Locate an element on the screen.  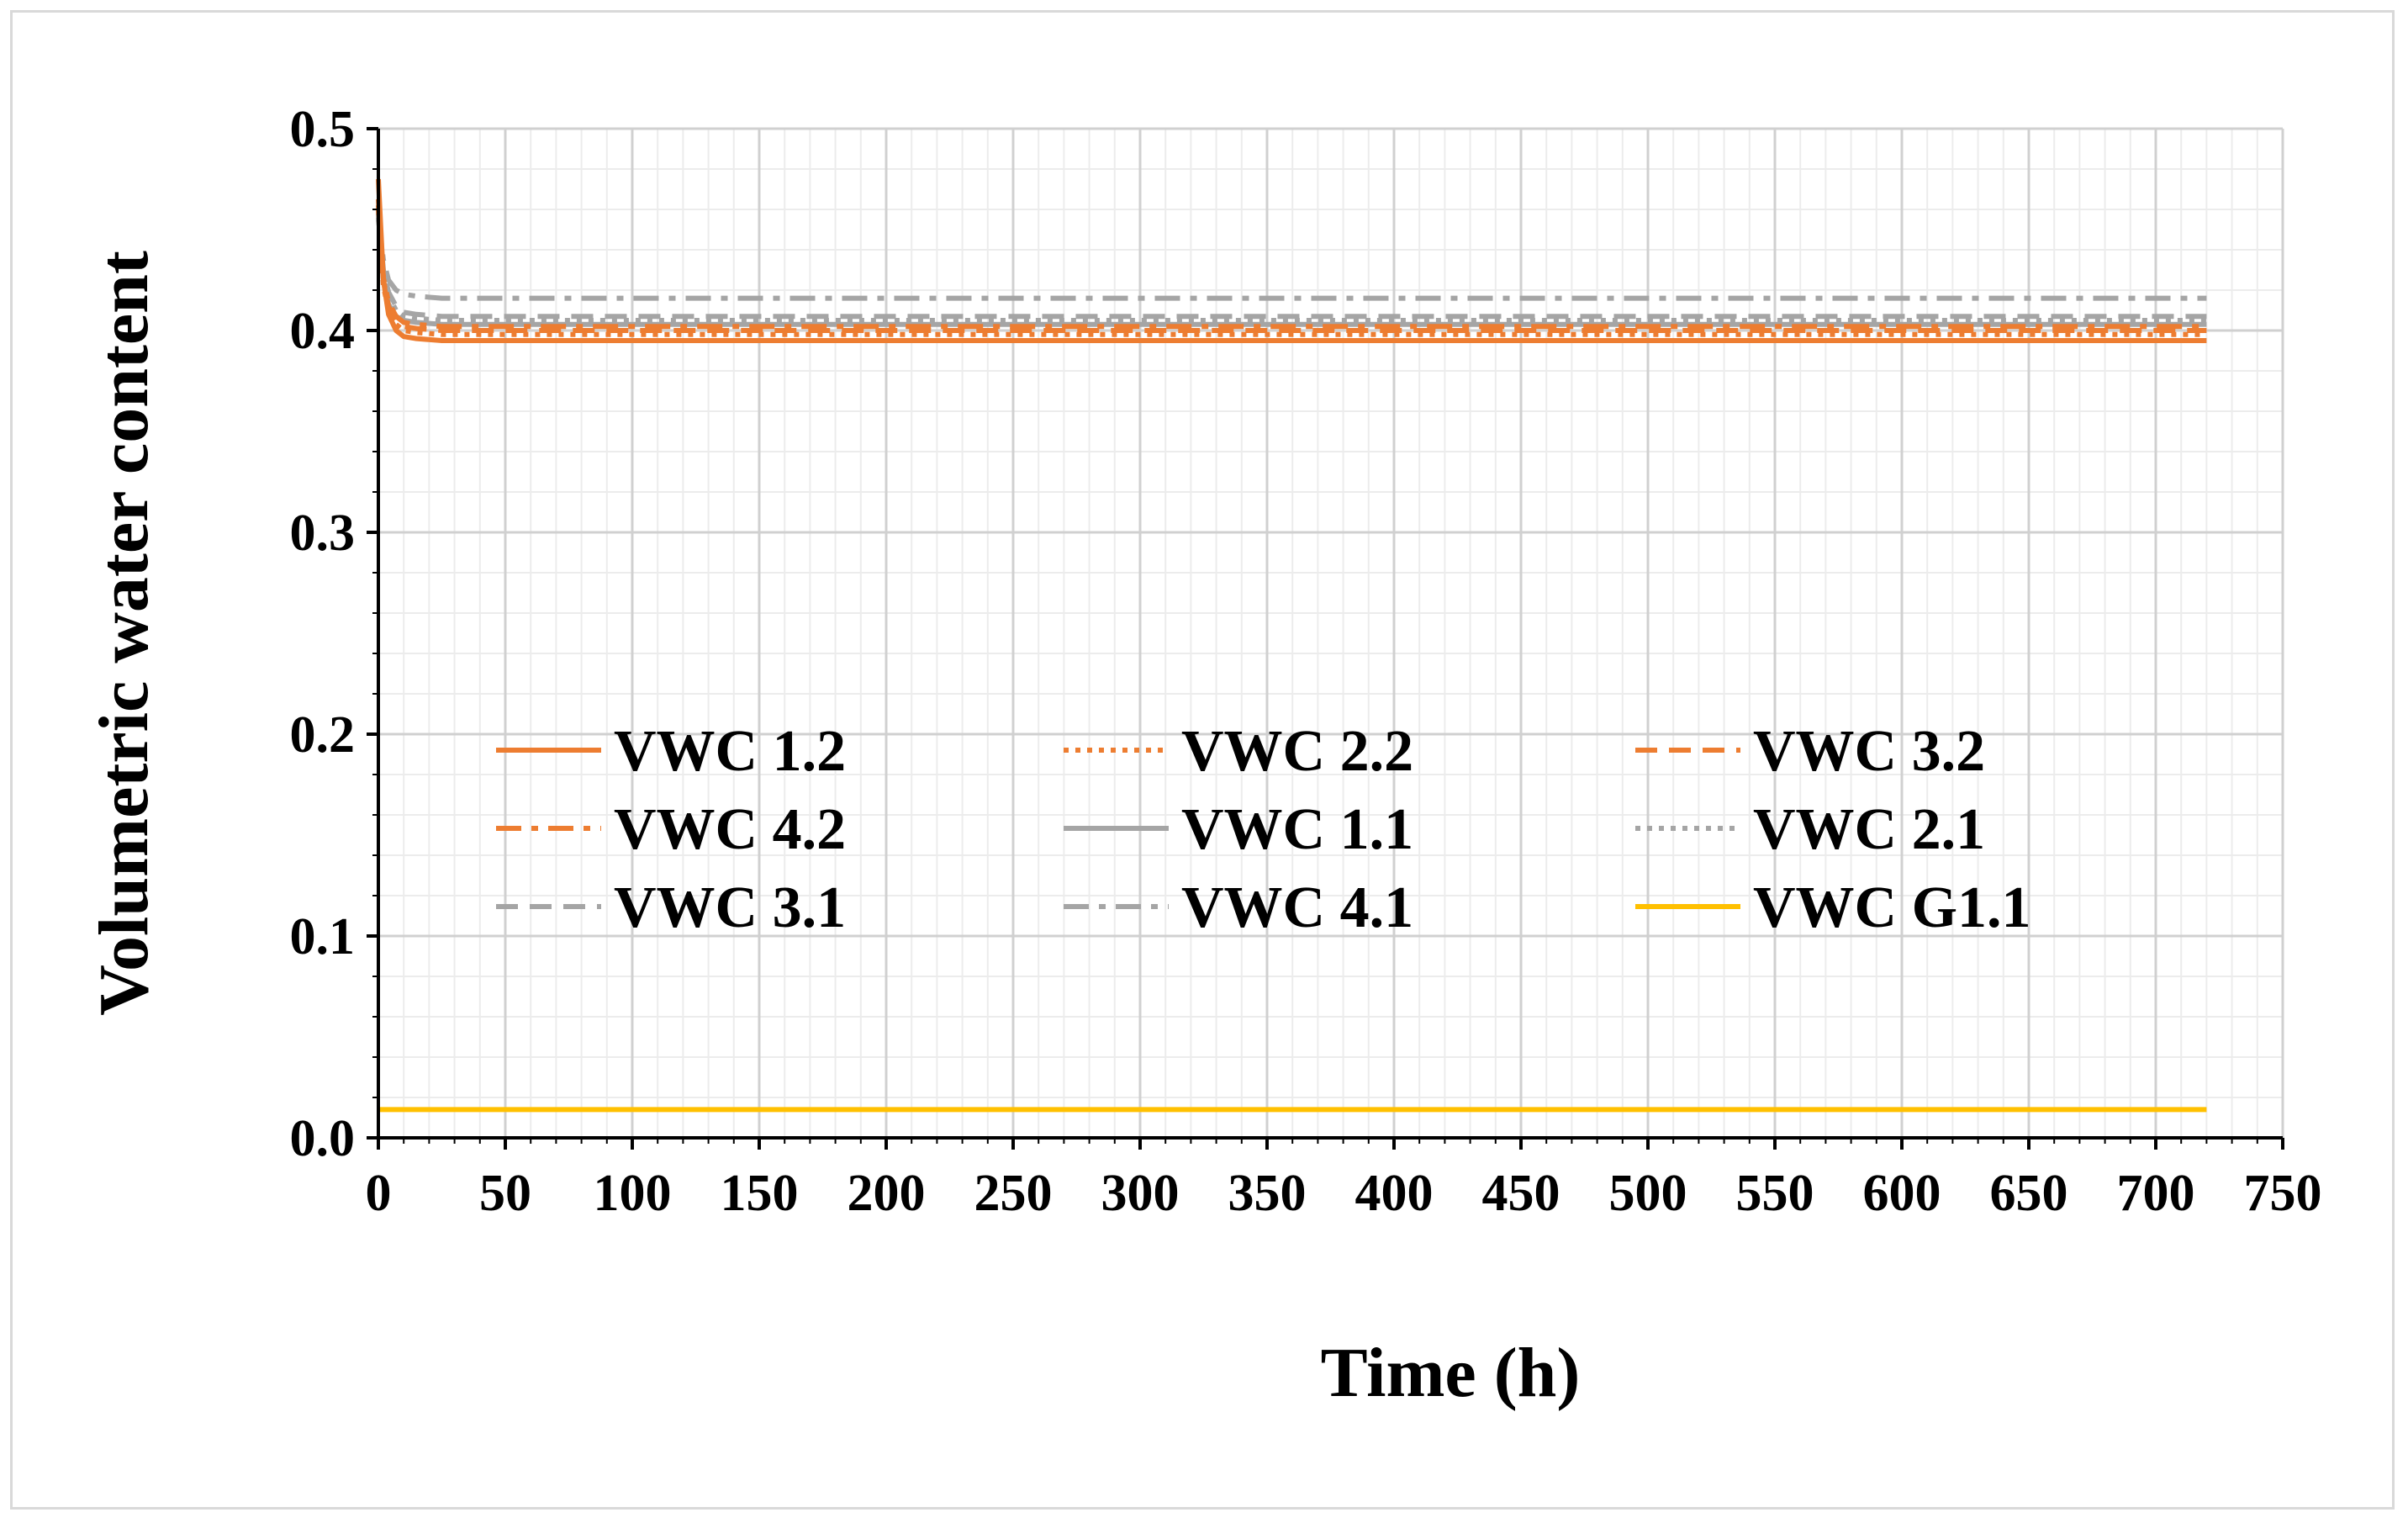
legend-label: VWC 4.2 is located at coordinates (730, 830).